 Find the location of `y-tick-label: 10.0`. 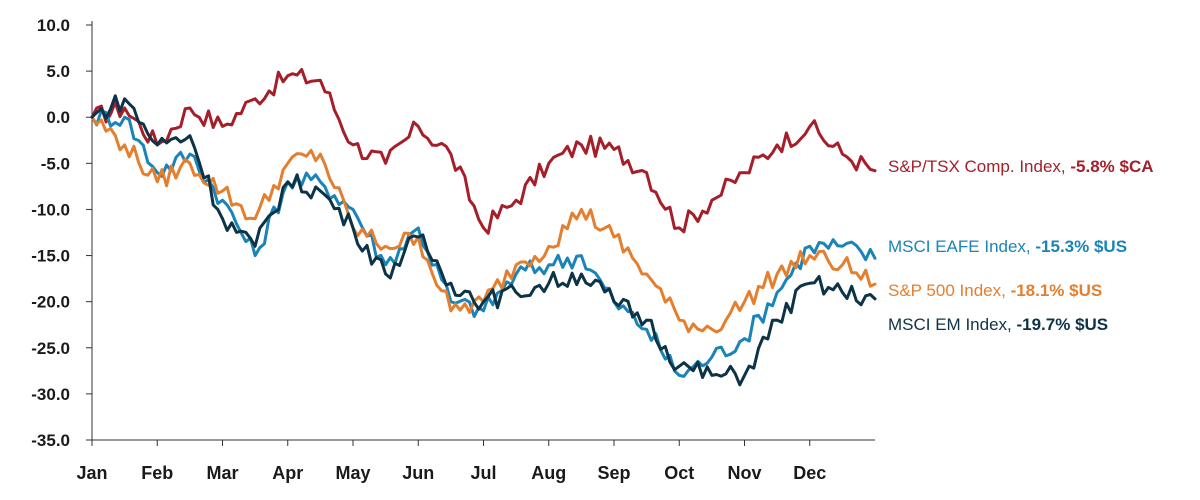

y-tick-label: 10.0 is located at coordinates (53, 25).